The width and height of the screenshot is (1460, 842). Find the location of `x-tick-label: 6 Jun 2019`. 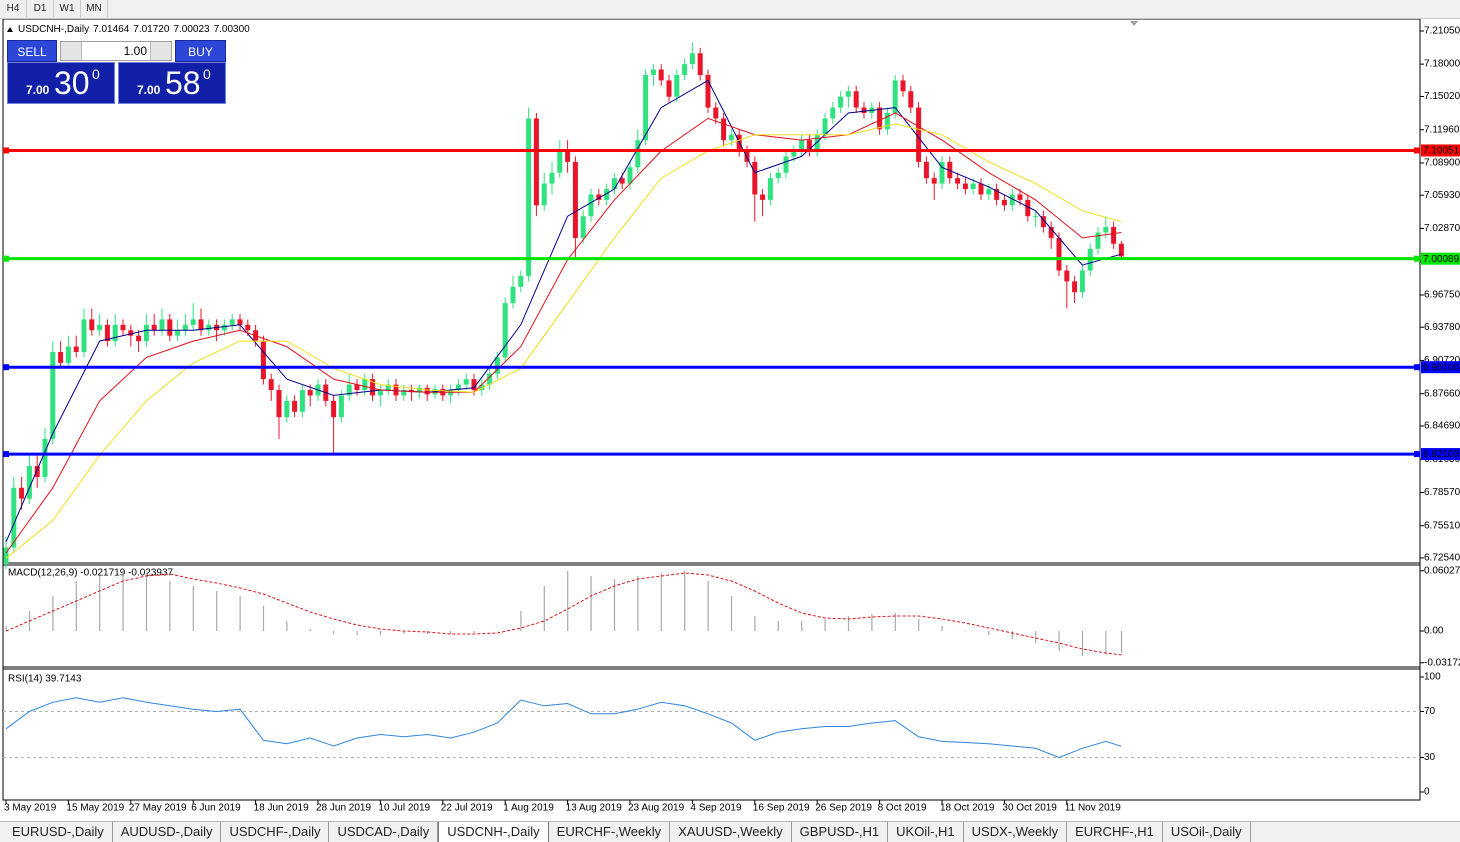

x-tick-label: 6 Jun 2019 is located at coordinates (216, 808).